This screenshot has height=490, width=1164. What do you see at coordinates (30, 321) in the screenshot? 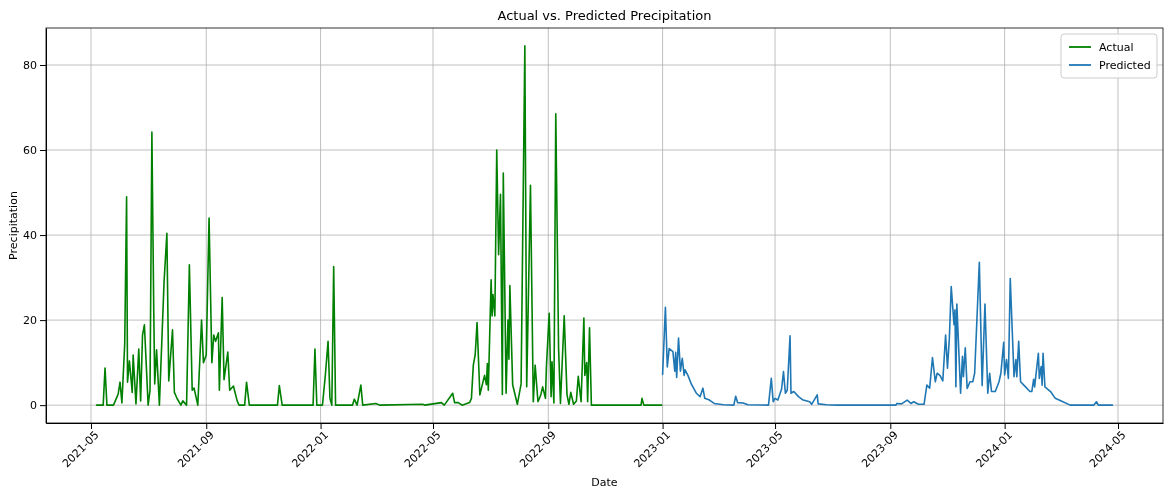
I see `y-tick-label: 20` at bounding box center [30, 321].